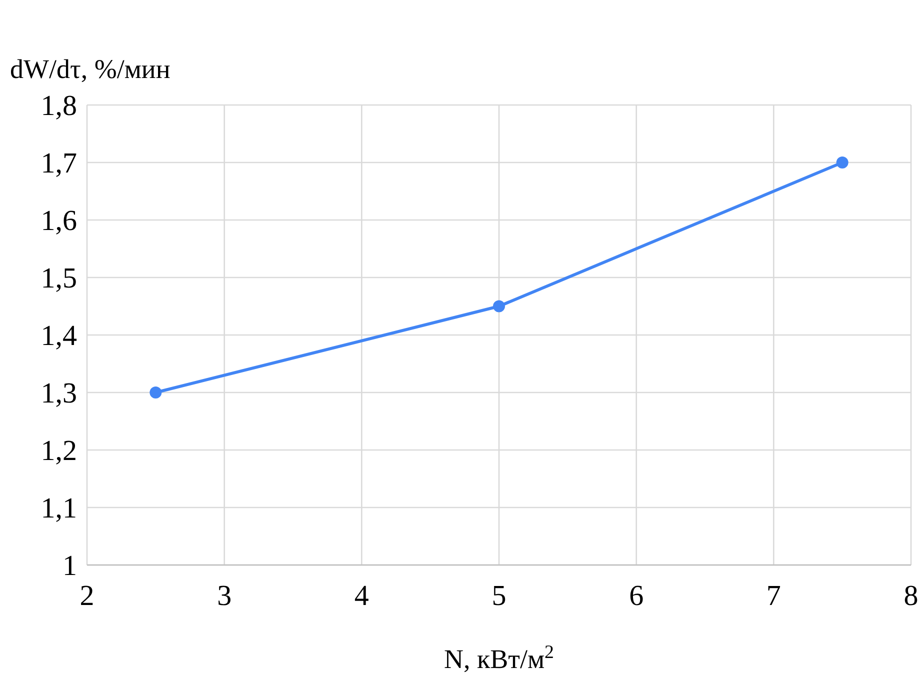  I want to click on x-tick-label: 8, so click(911, 596).